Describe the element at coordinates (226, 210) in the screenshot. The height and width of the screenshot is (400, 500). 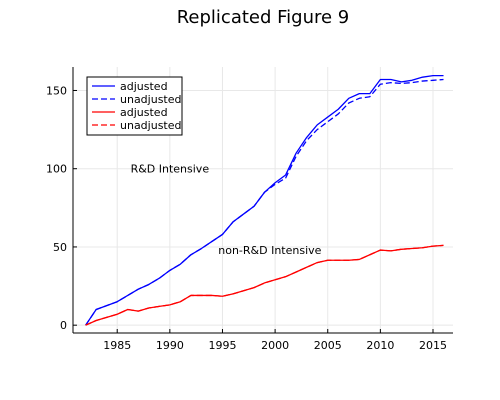
I see `annotations: R&D Intensive non-R&D Intensive` at that location.